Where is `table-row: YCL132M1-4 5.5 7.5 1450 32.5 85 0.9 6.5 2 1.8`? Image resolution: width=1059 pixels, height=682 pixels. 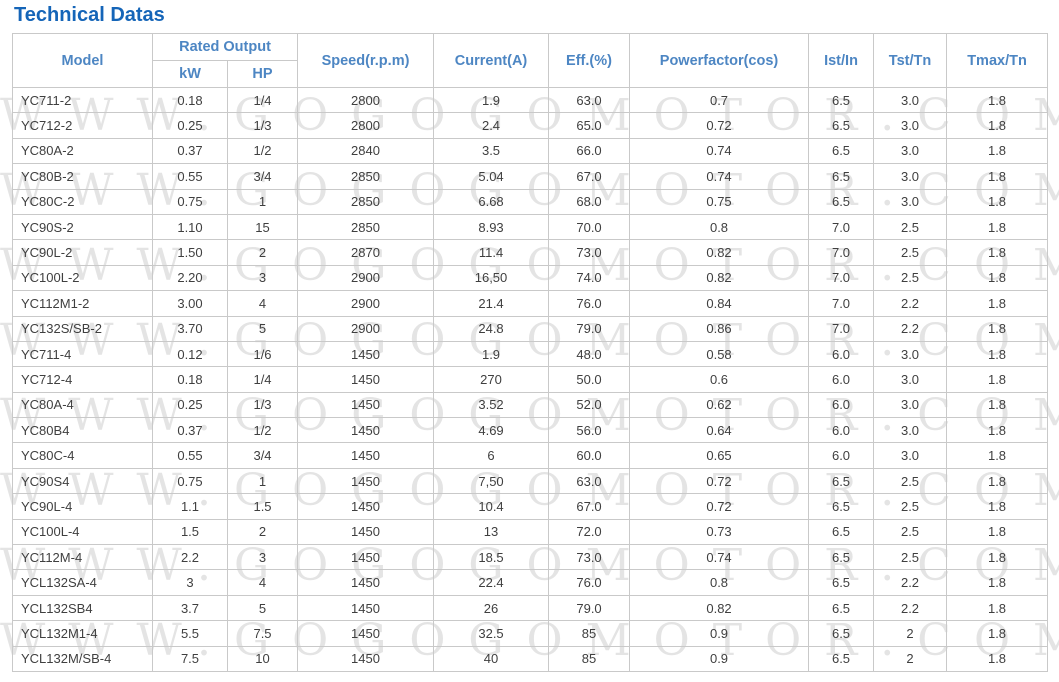 table-row: YCL132M1-4 5.5 7.5 1450 32.5 85 0.9 6.5 2 1.8 is located at coordinates (530, 633).